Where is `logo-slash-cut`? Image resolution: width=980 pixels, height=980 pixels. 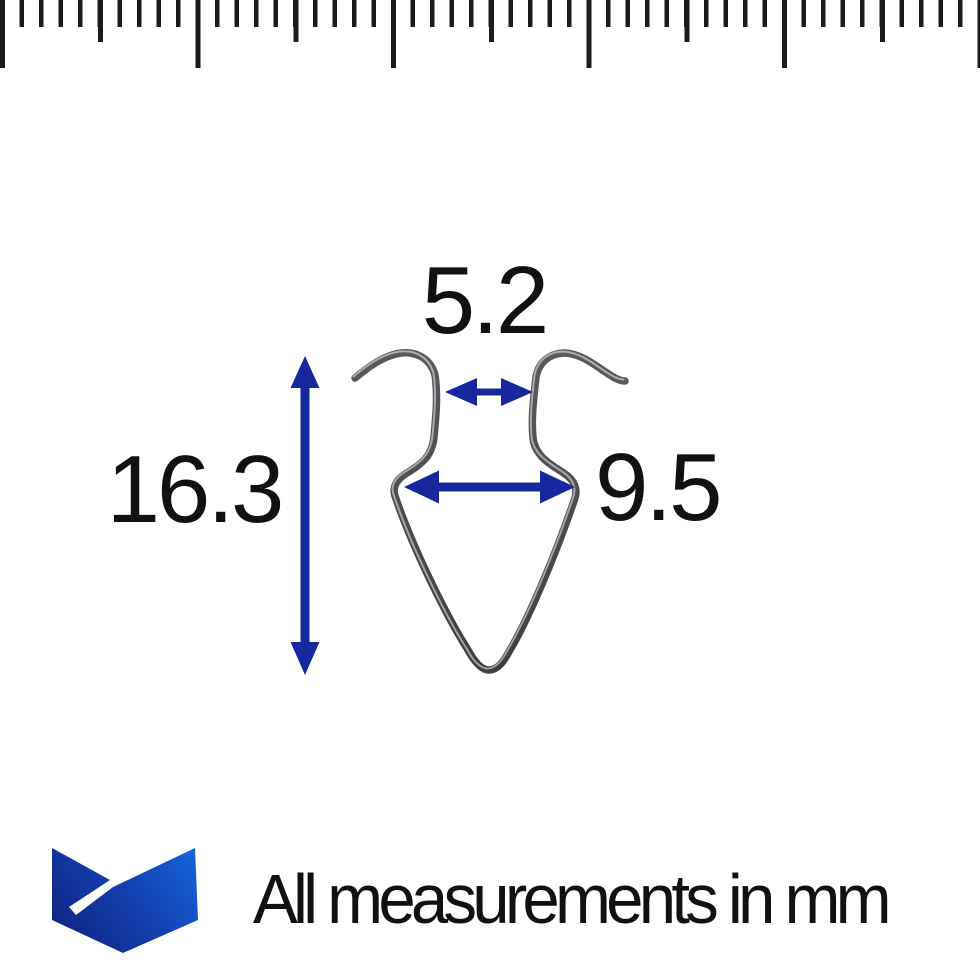 logo-slash-cut is located at coordinates (91, 897).